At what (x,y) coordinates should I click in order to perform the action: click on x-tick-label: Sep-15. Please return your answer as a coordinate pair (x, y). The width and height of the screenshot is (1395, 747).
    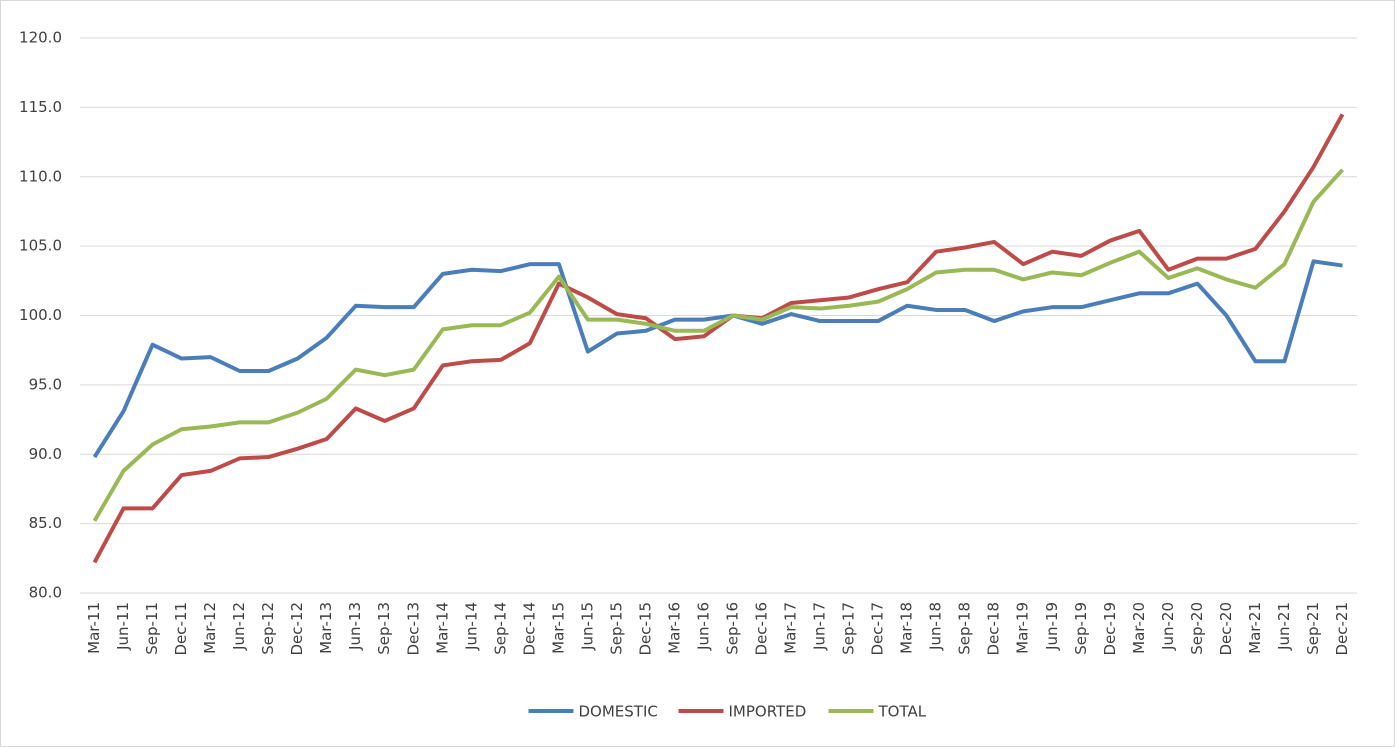
    Looking at the image, I should click on (616, 628).